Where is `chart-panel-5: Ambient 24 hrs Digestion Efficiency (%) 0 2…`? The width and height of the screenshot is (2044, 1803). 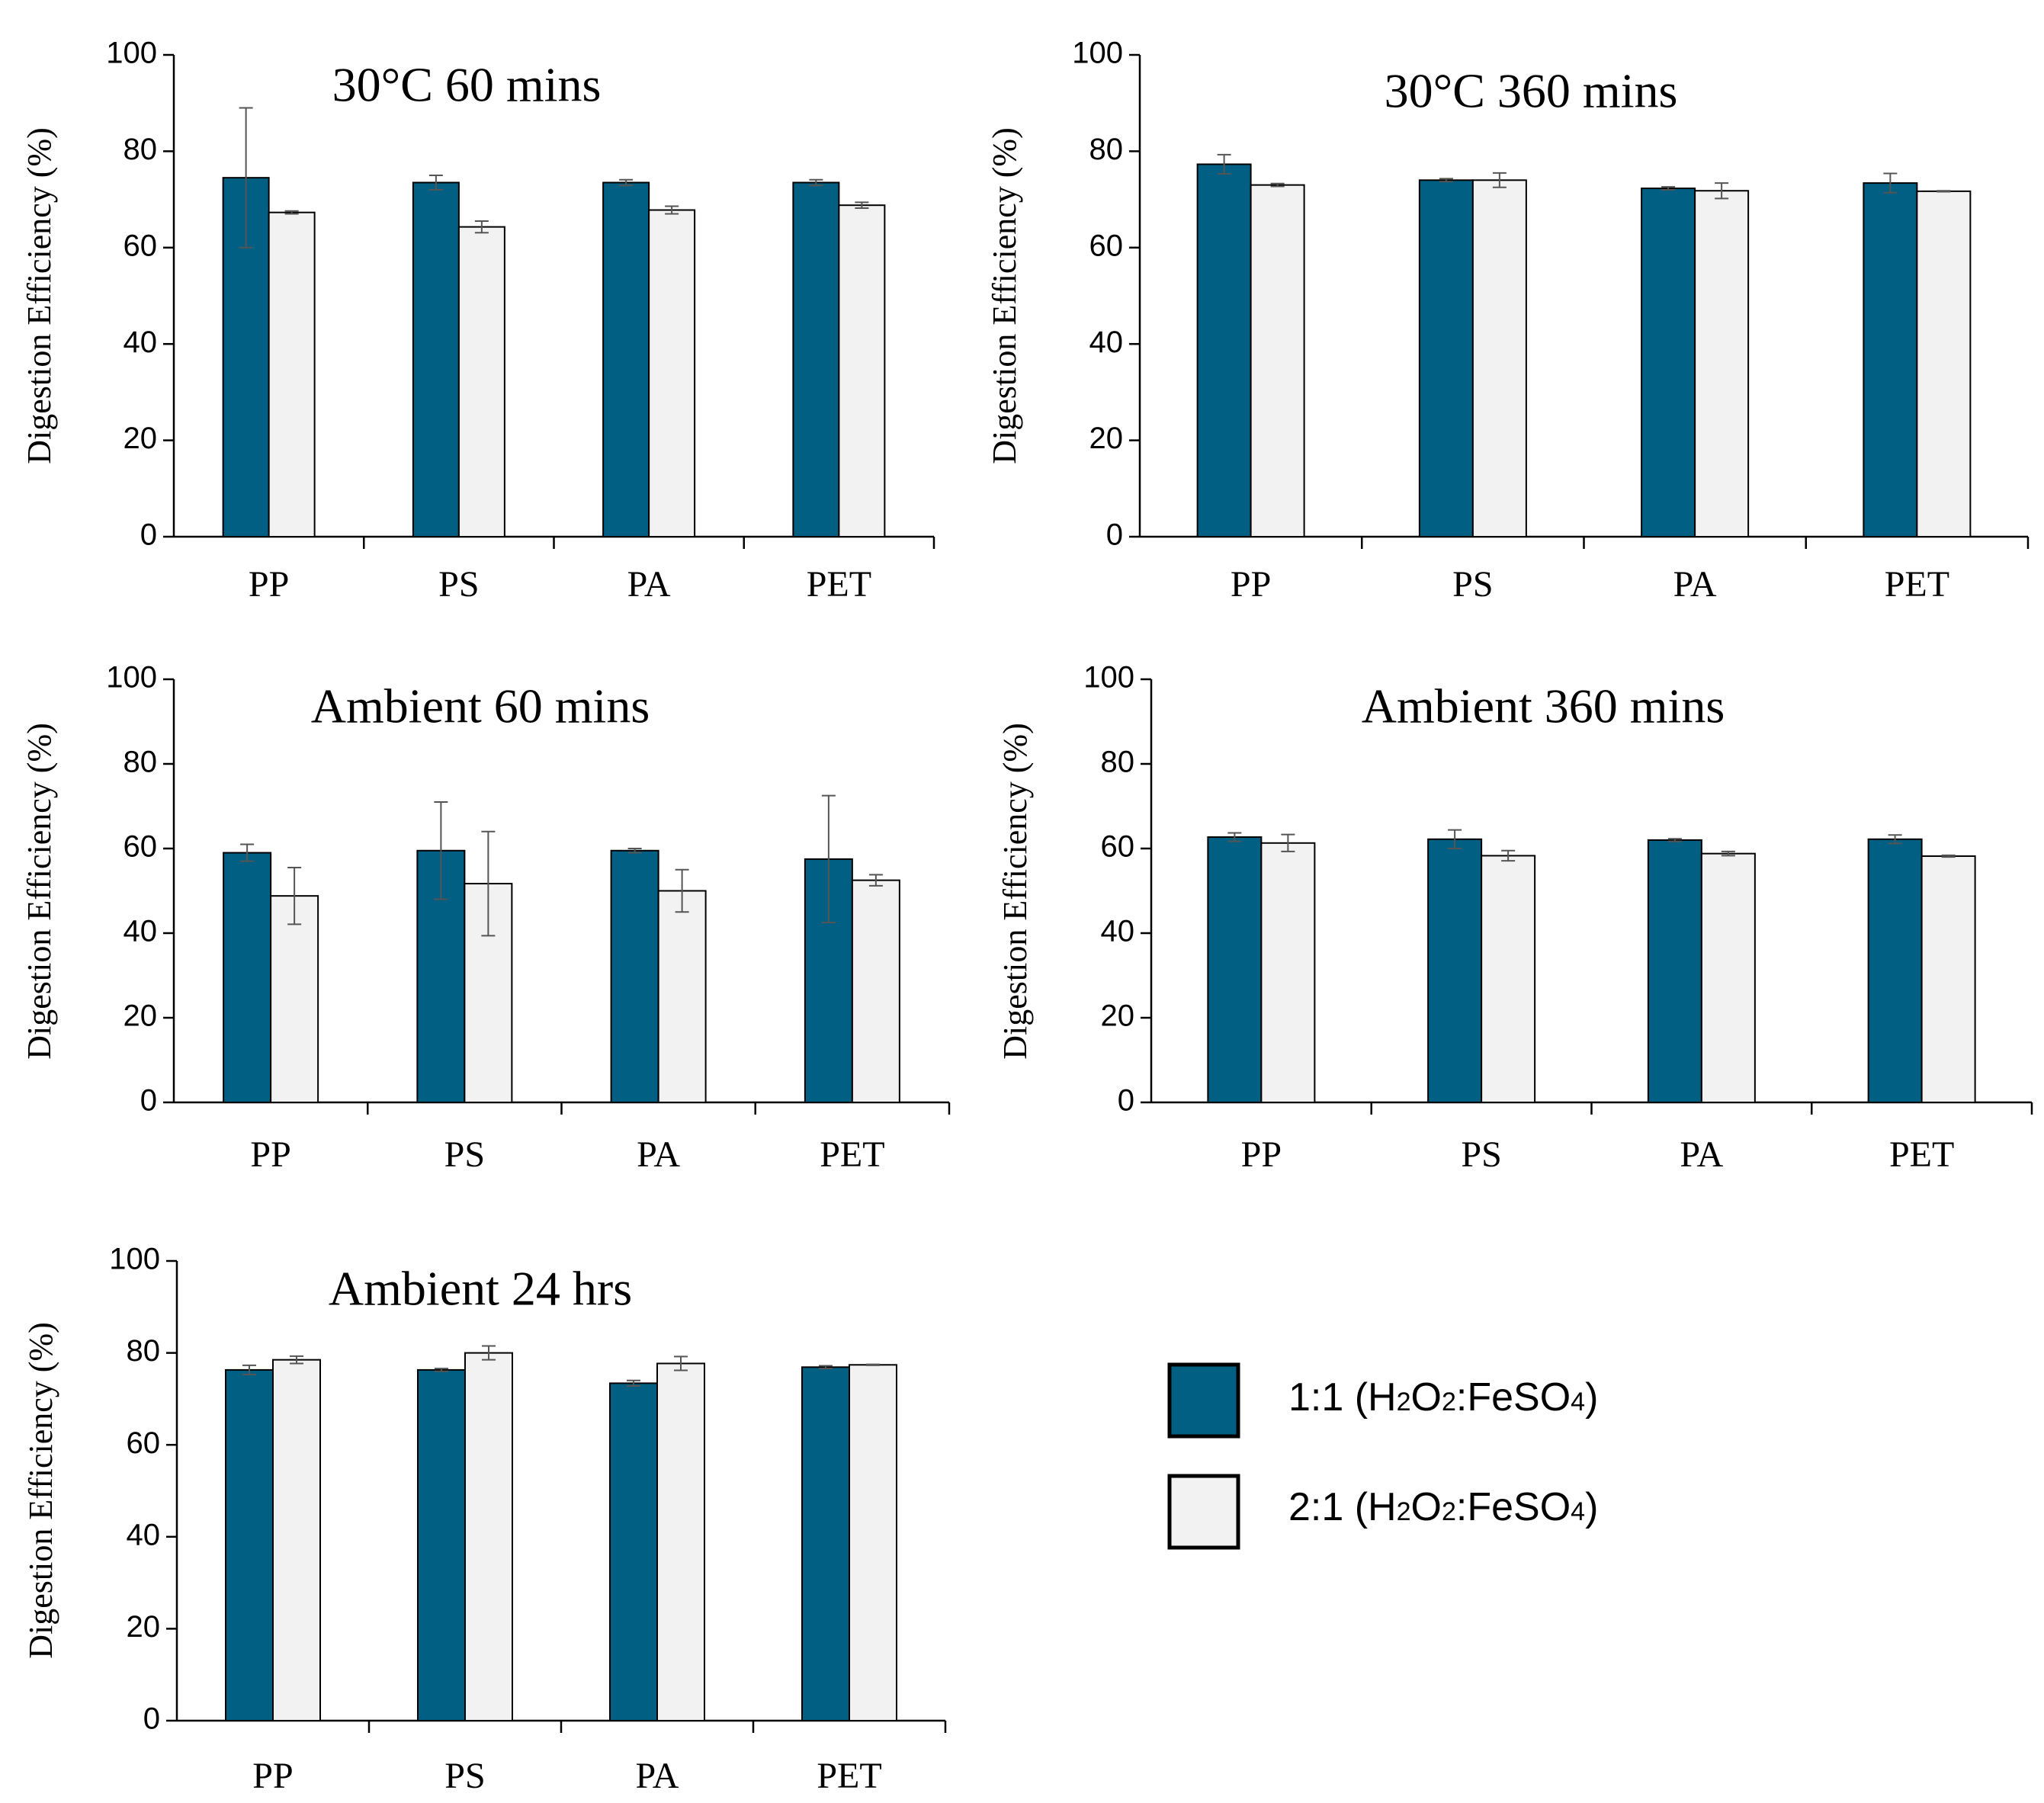 chart-panel-5: Ambient 24 hrs Digestion Efficiency (%) 0 2… is located at coordinates (485, 1519).